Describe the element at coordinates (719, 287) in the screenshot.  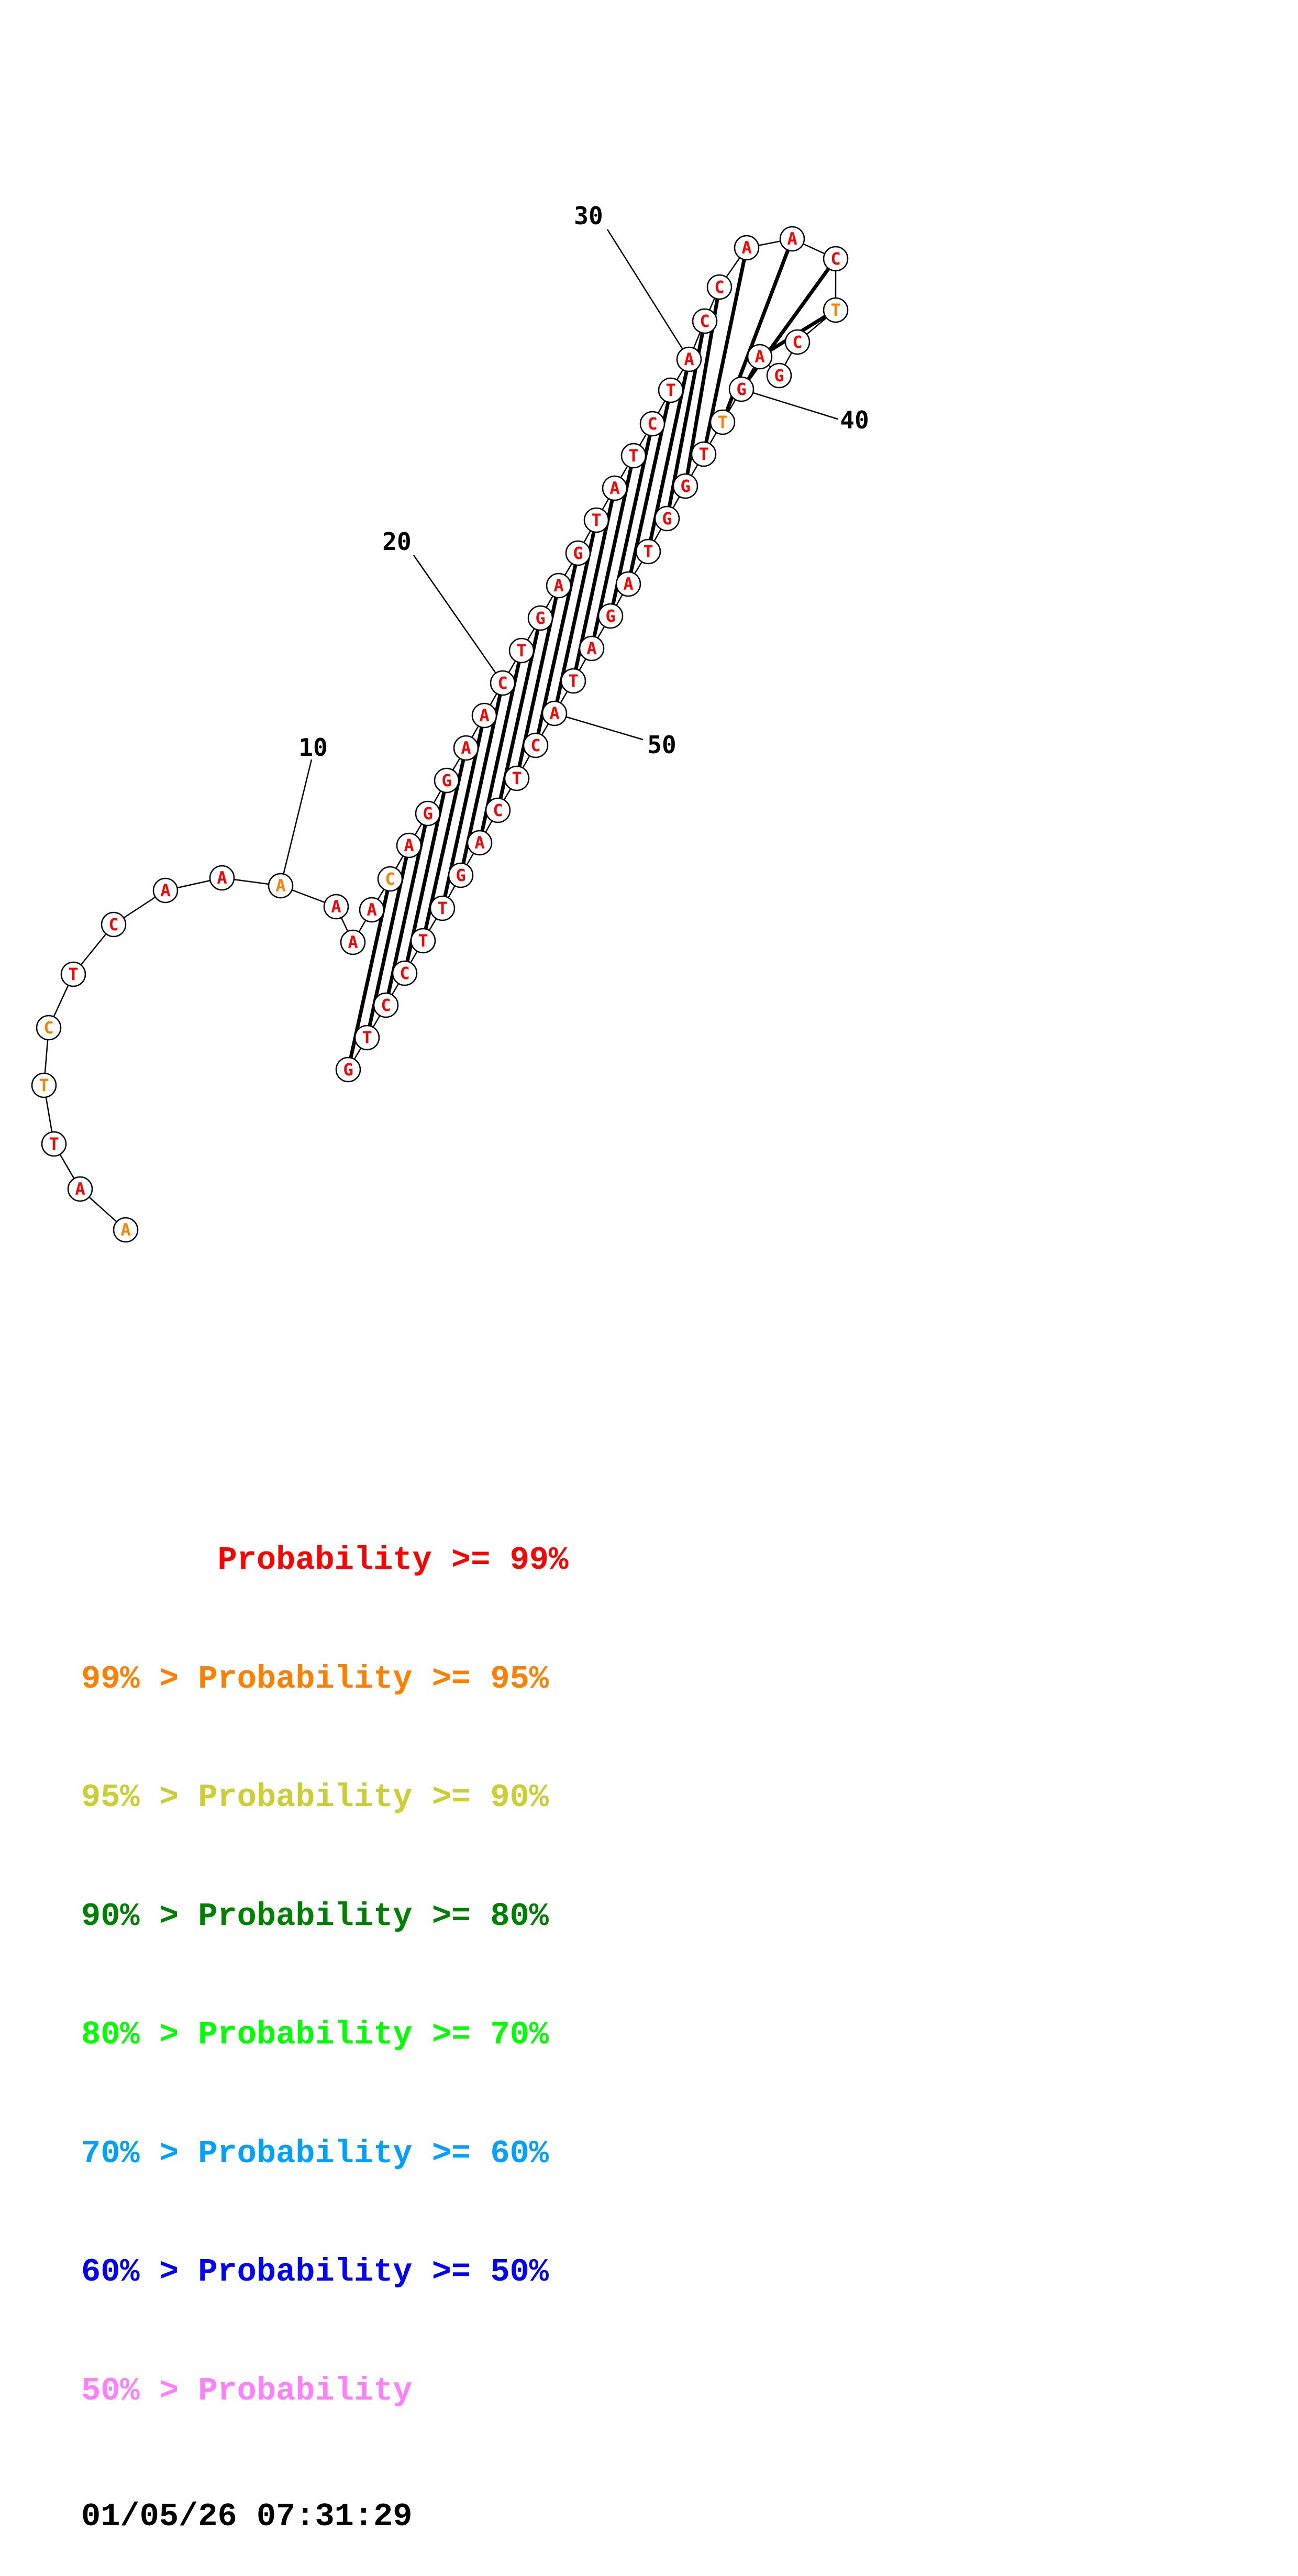
I see `nucleotide-32: C` at that location.